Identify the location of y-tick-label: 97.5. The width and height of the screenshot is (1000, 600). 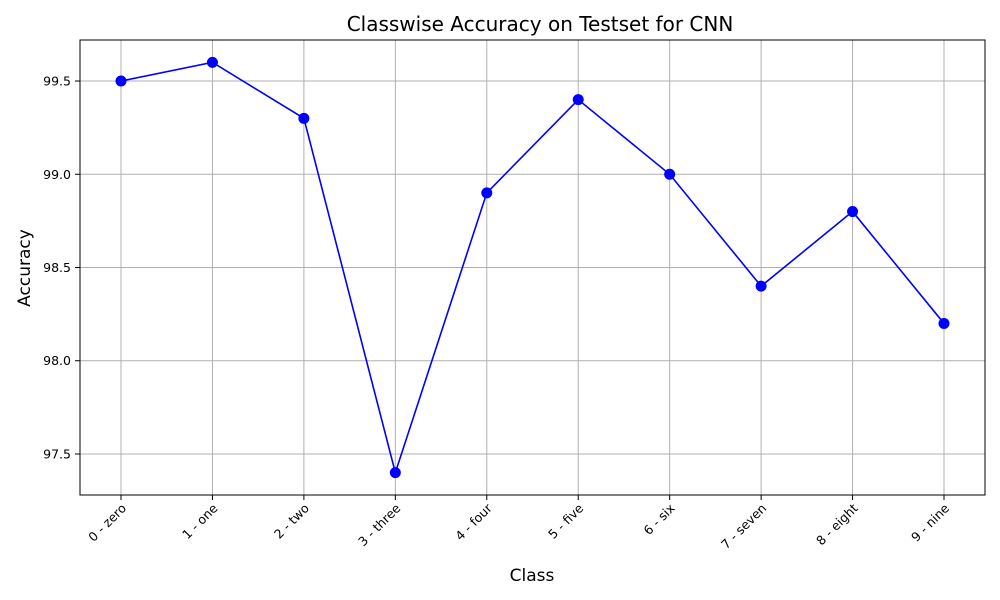
(57, 453).